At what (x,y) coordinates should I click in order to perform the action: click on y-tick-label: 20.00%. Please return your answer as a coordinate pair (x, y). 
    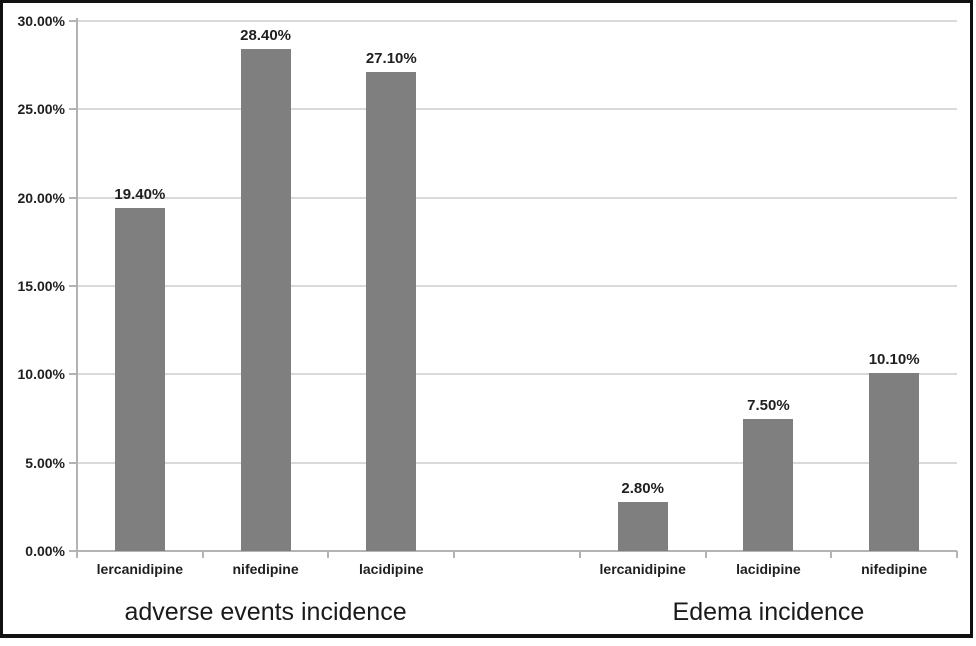
    Looking at the image, I should click on (41, 197).